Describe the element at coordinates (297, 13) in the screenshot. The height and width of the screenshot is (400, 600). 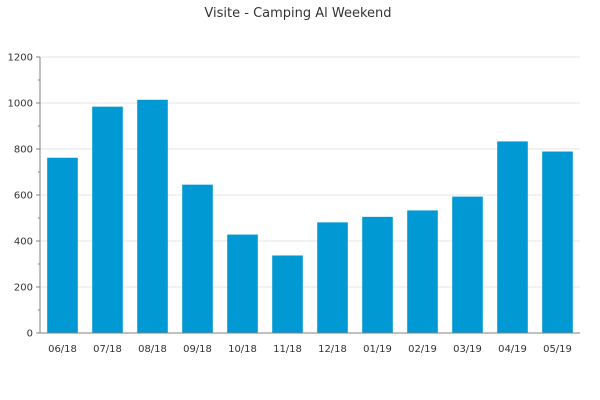
I see `chart-title: Visite - Camping Al Weekend` at that location.